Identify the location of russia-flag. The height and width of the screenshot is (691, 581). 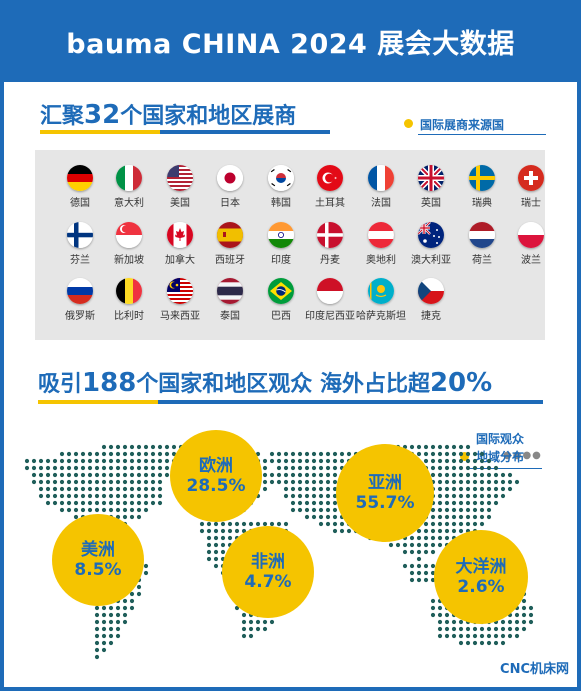
(80, 291).